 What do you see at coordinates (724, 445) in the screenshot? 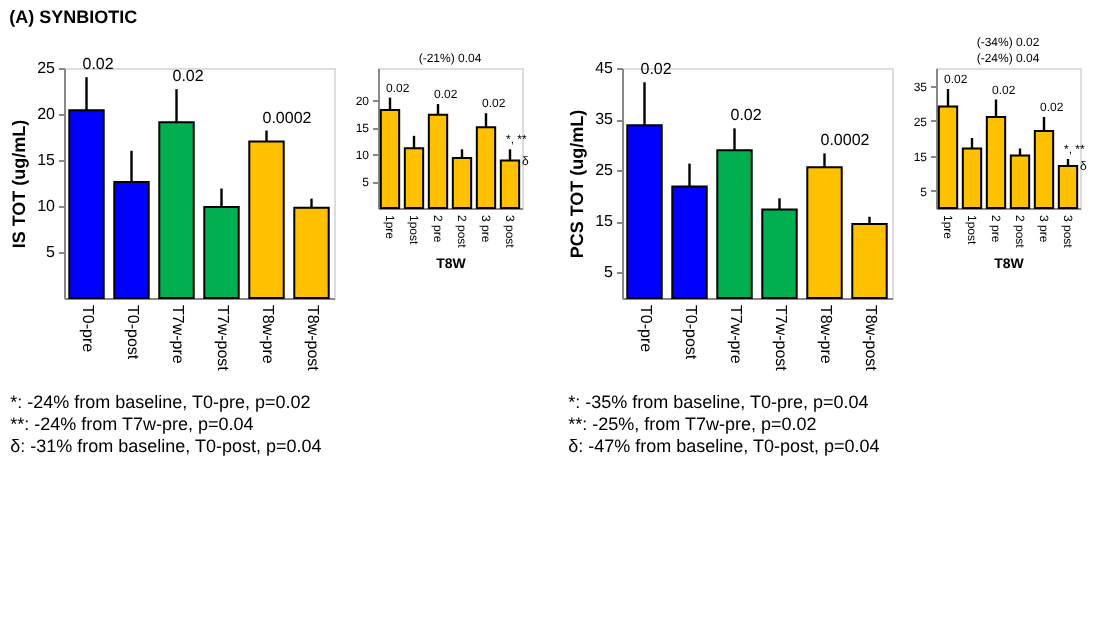
I see `text: δ: -47% from baseline, T0-post, p=0.04` at bounding box center [724, 445].